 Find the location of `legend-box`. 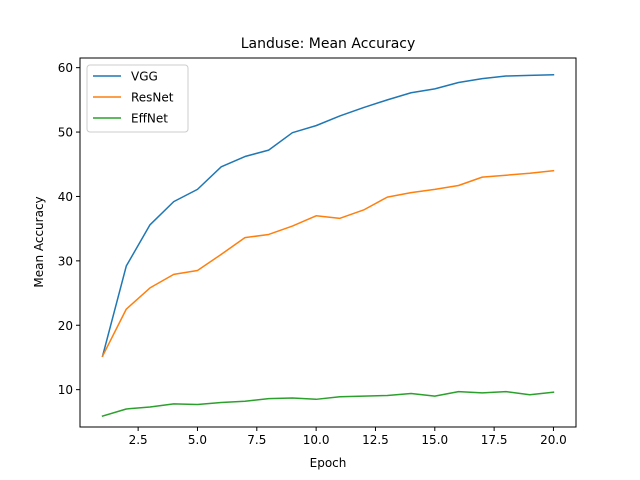

legend-box is located at coordinates (137, 98).